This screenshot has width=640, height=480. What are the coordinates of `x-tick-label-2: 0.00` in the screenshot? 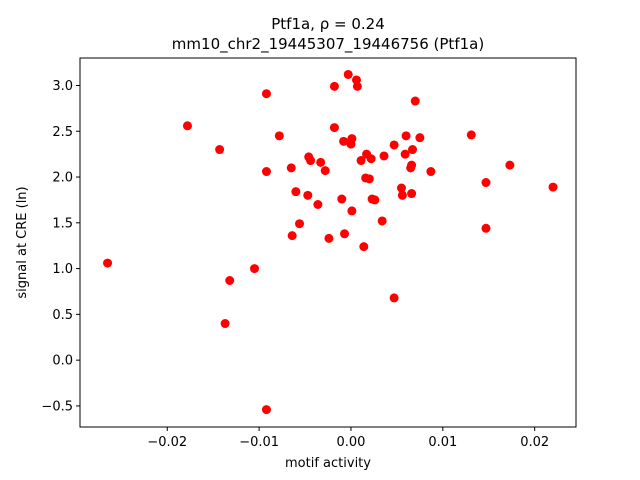 It's located at (350, 442).